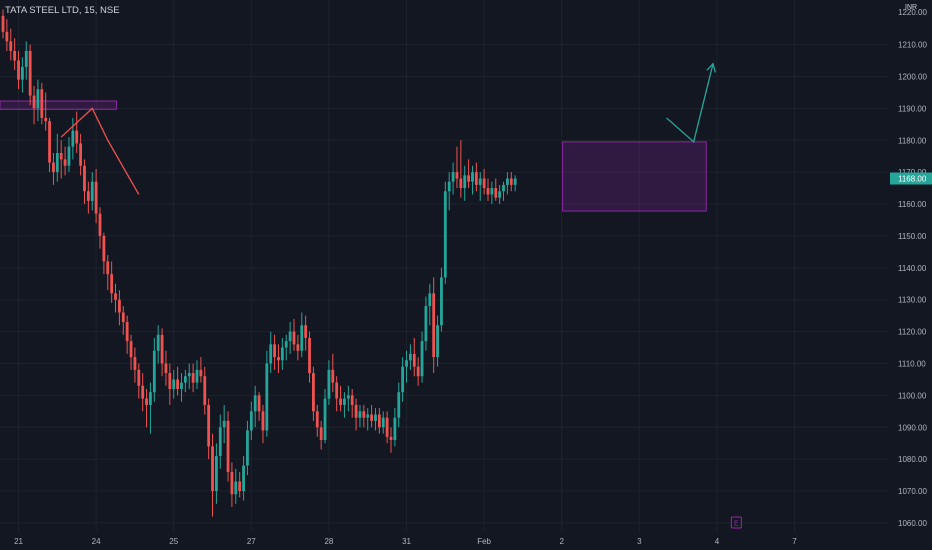  Describe the element at coordinates (484, 541) in the screenshot. I see `time-tick-label: Feb` at that location.